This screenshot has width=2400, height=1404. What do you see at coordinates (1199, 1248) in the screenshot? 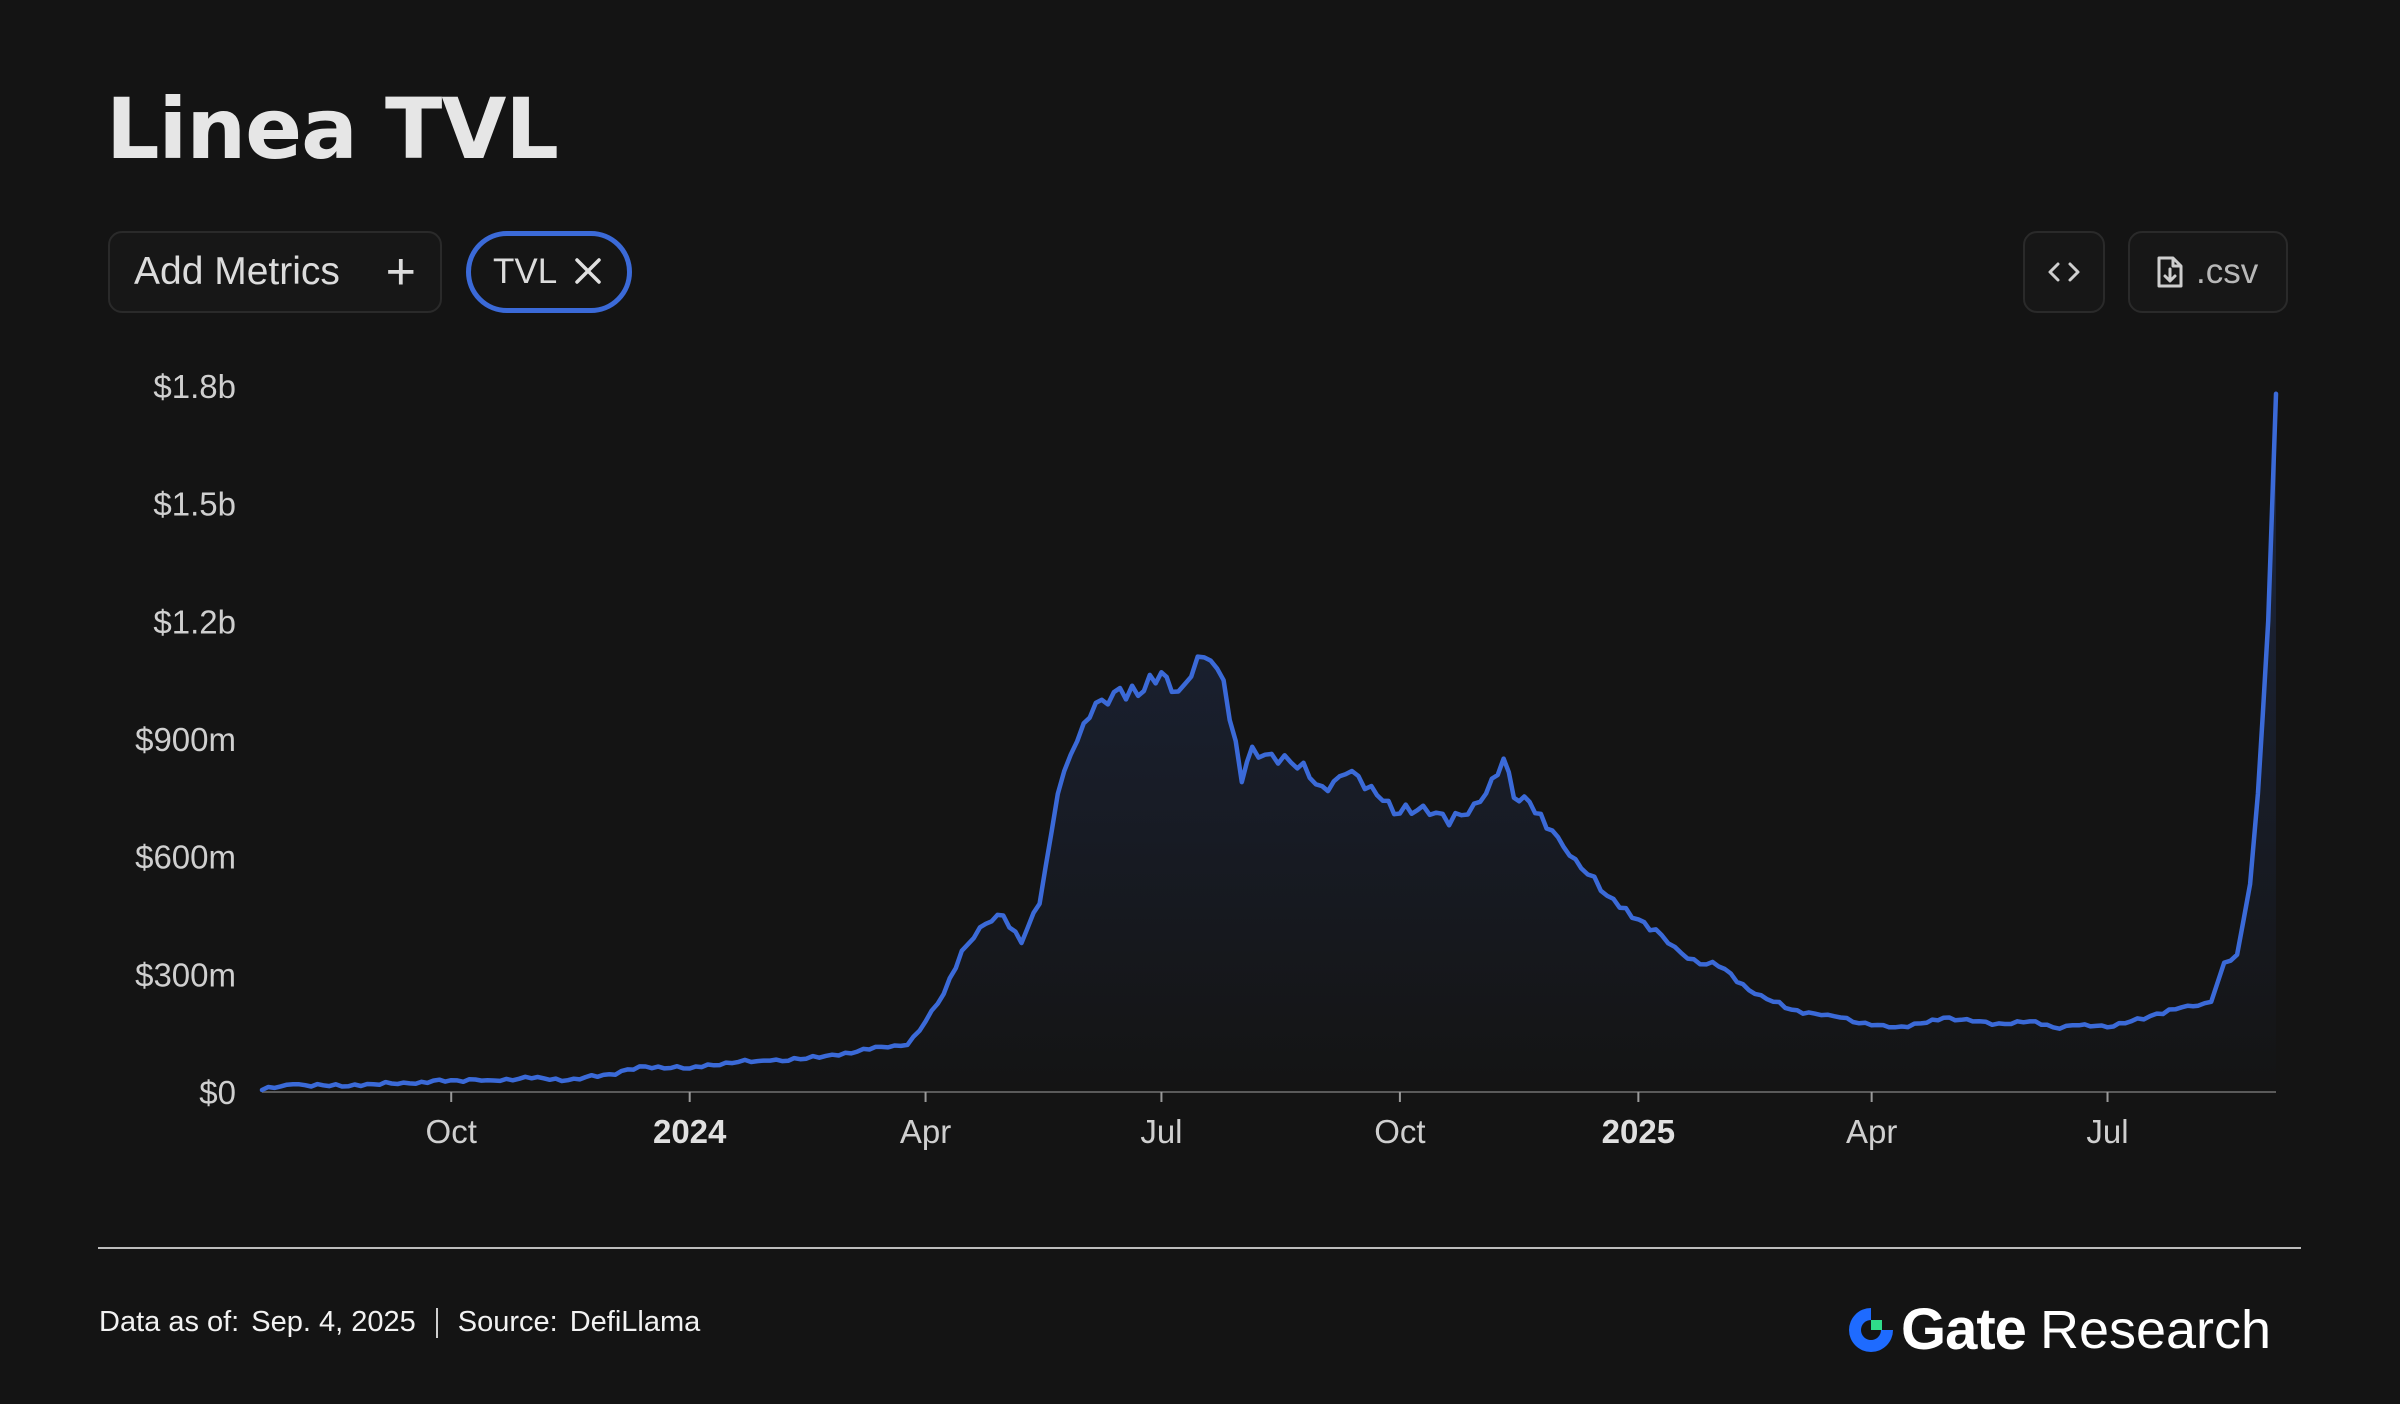
I see `footer-divider` at bounding box center [1199, 1248].